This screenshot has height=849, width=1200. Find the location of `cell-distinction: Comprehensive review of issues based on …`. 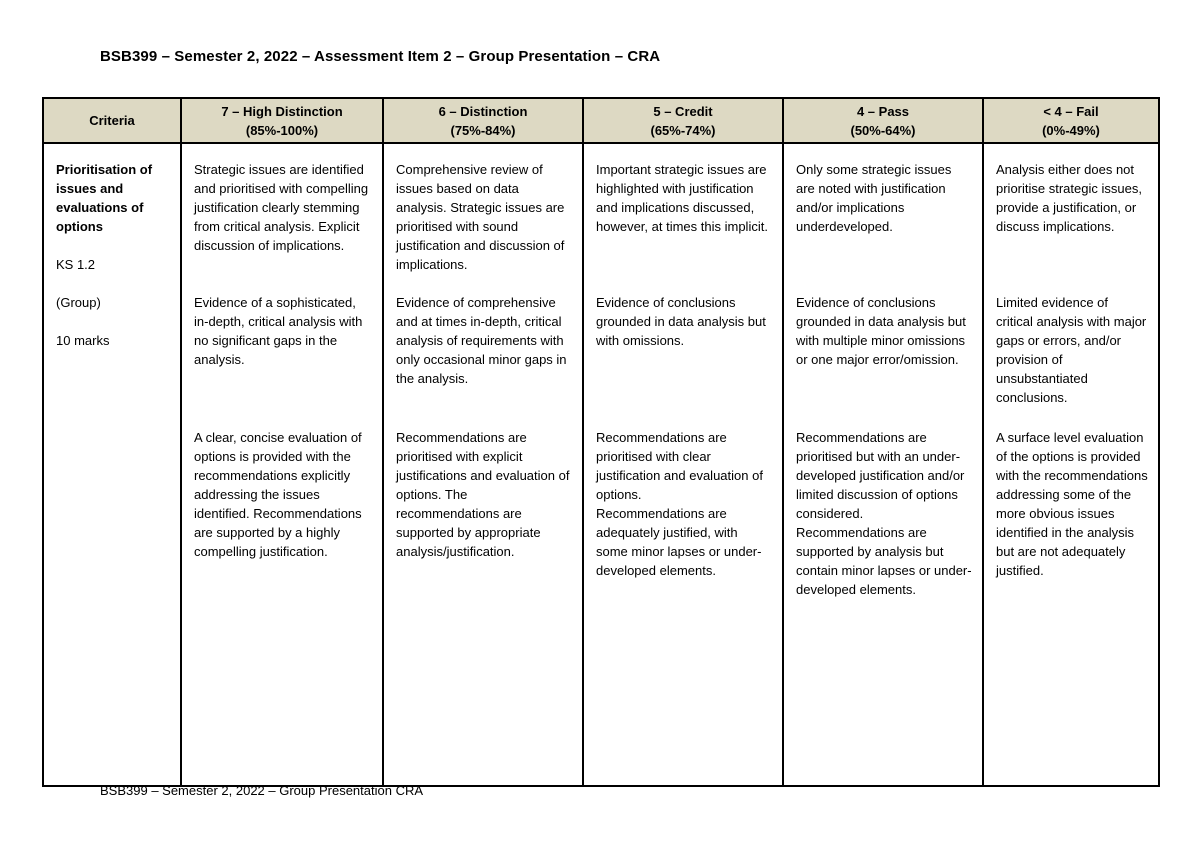

cell-distinction: Comprehensive review of issues based on … is located at coordinates (483, 464).